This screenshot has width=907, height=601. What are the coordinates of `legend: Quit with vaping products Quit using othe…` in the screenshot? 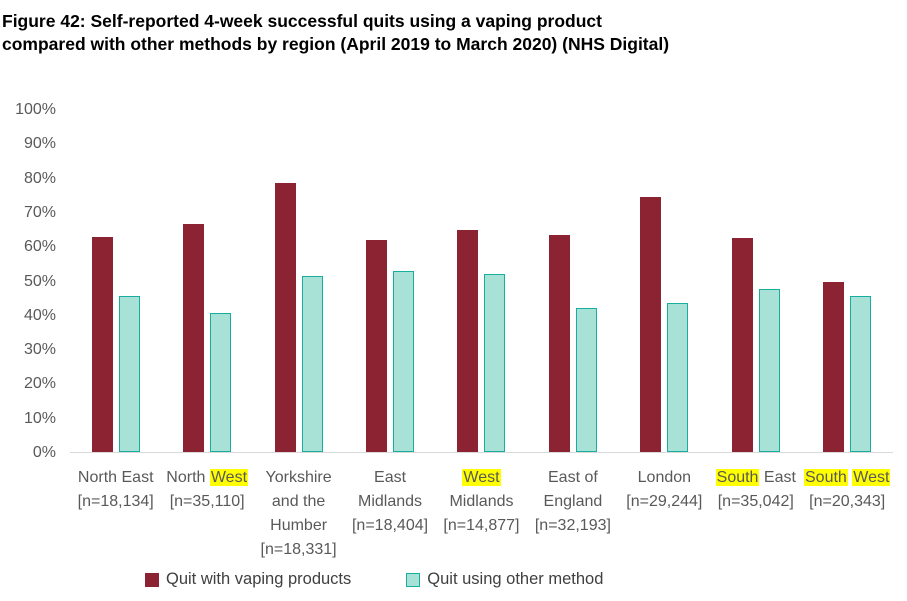 It's located at (374, 579).